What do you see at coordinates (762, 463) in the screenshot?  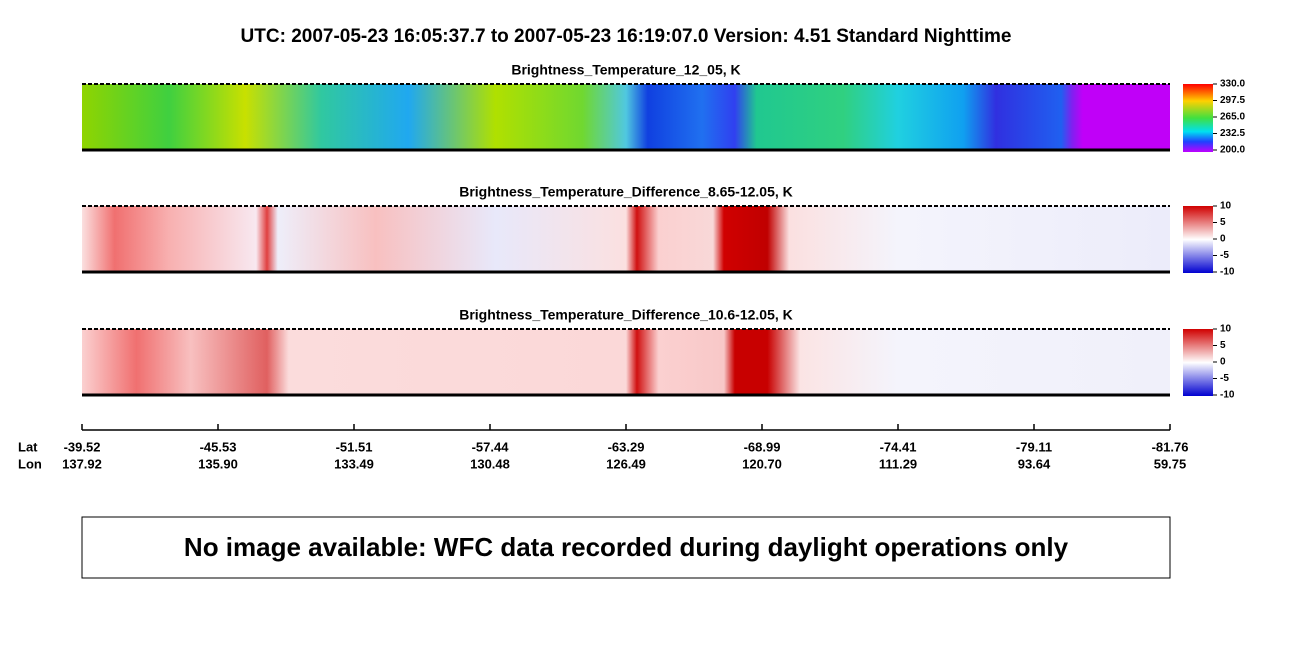 I see `lon-tick-label: 120.70` at bounding box center [762, 463].